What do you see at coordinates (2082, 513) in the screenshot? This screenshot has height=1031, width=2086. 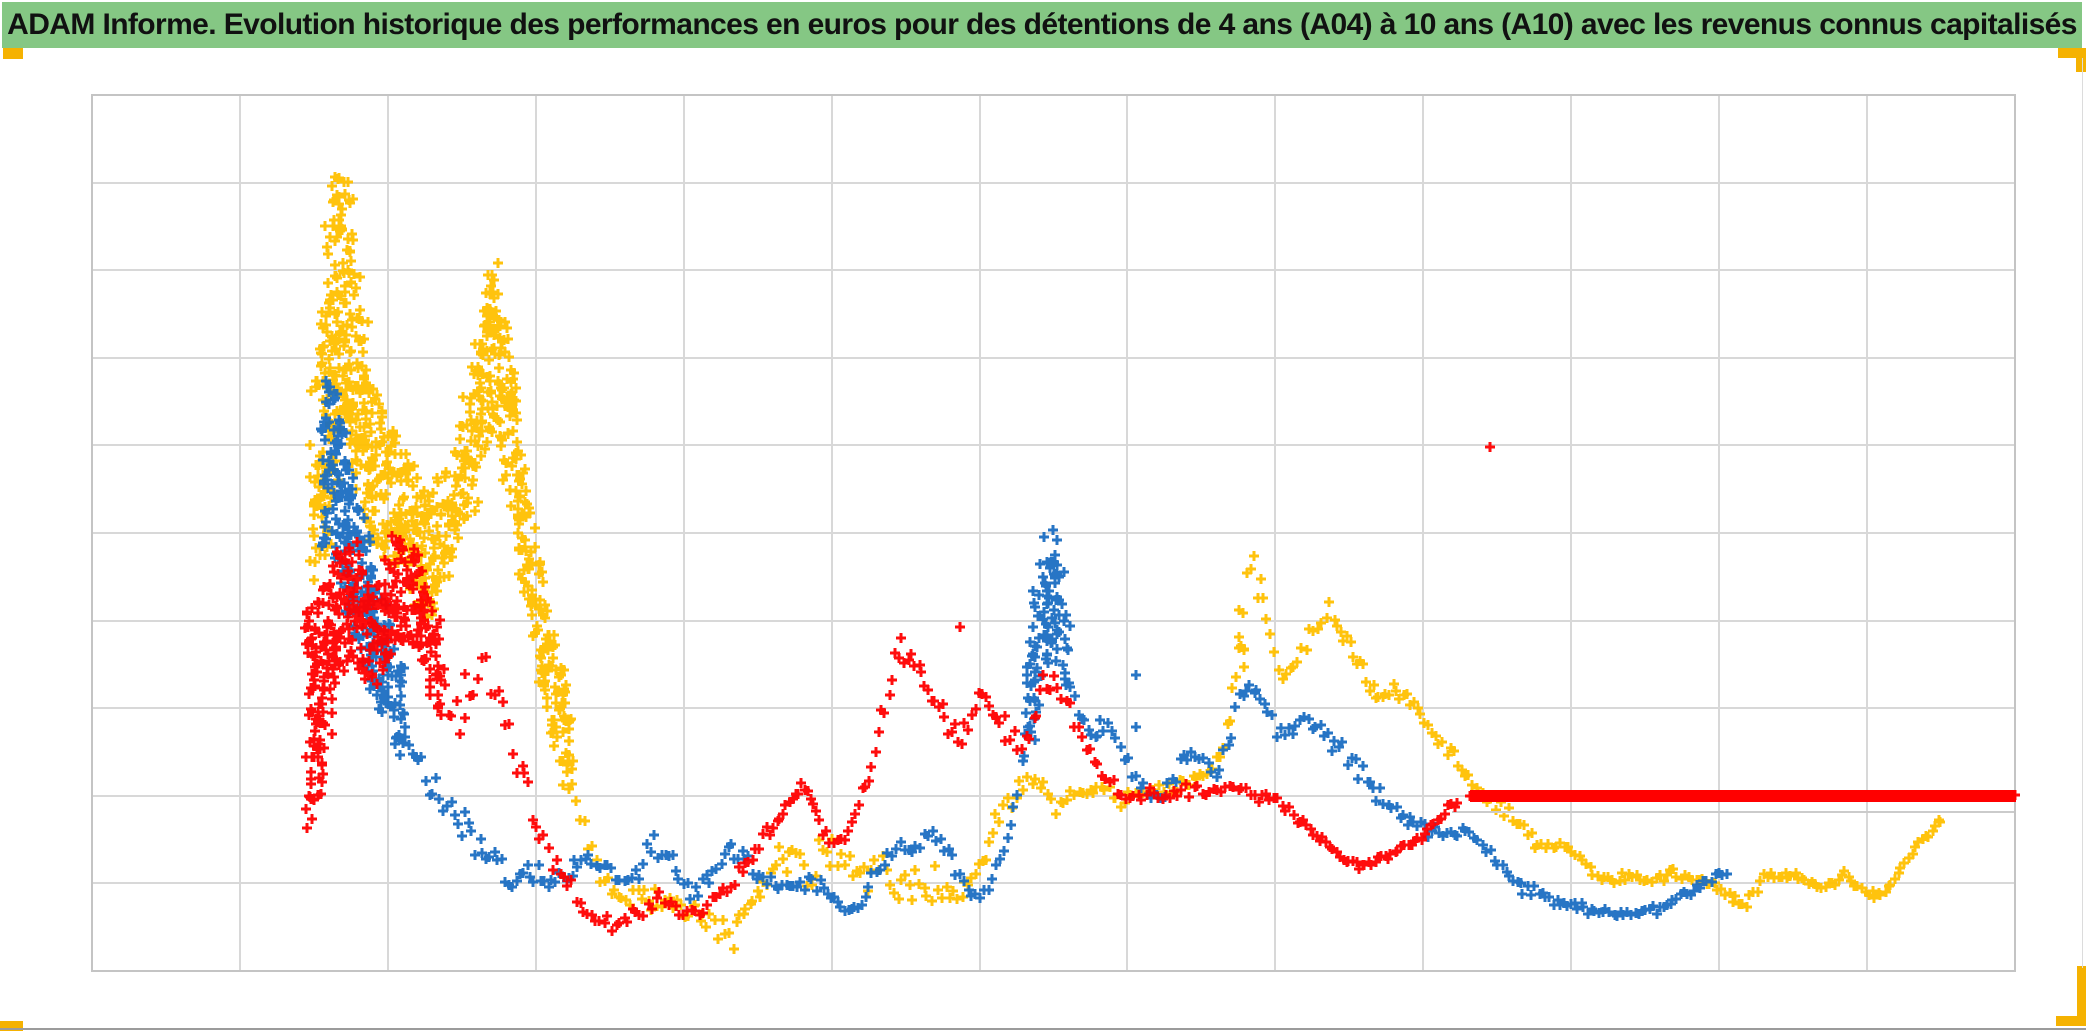 I see `selection-edge-right` at bounding box center [2082, 513].